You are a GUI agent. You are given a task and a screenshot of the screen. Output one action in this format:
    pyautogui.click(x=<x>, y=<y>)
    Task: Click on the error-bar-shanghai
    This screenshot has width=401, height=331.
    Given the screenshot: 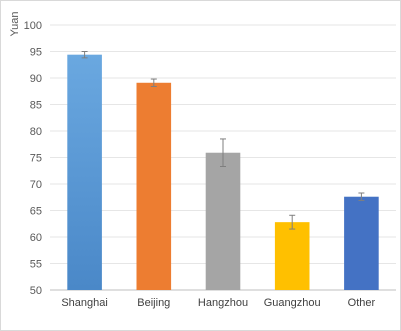 What is the action you would take?
    pyautogui.click(x=84, y=55)
    